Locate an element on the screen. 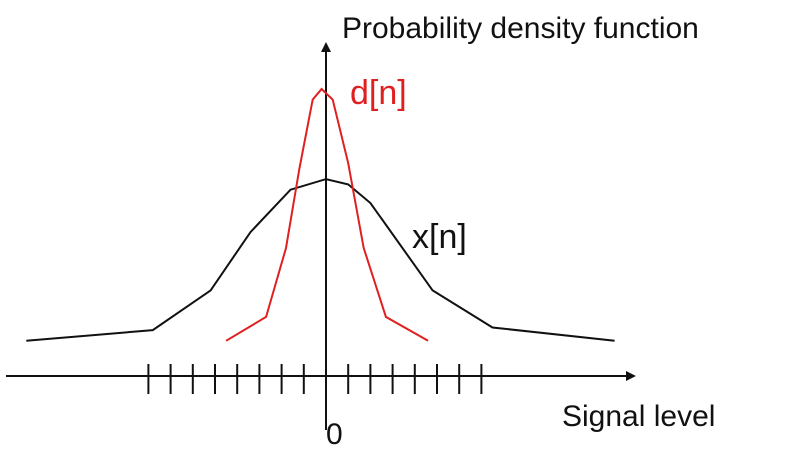  y-axis-title: Probability density function is located at coordinates (520, 28).